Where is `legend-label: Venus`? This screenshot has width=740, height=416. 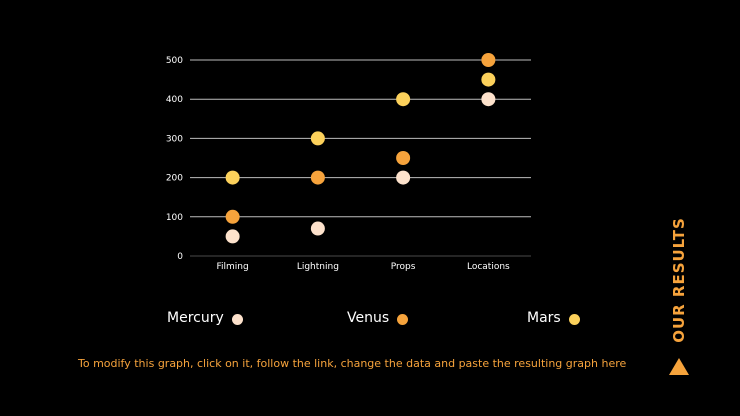
legend-label: Venus is located at coordinates (368, 318).